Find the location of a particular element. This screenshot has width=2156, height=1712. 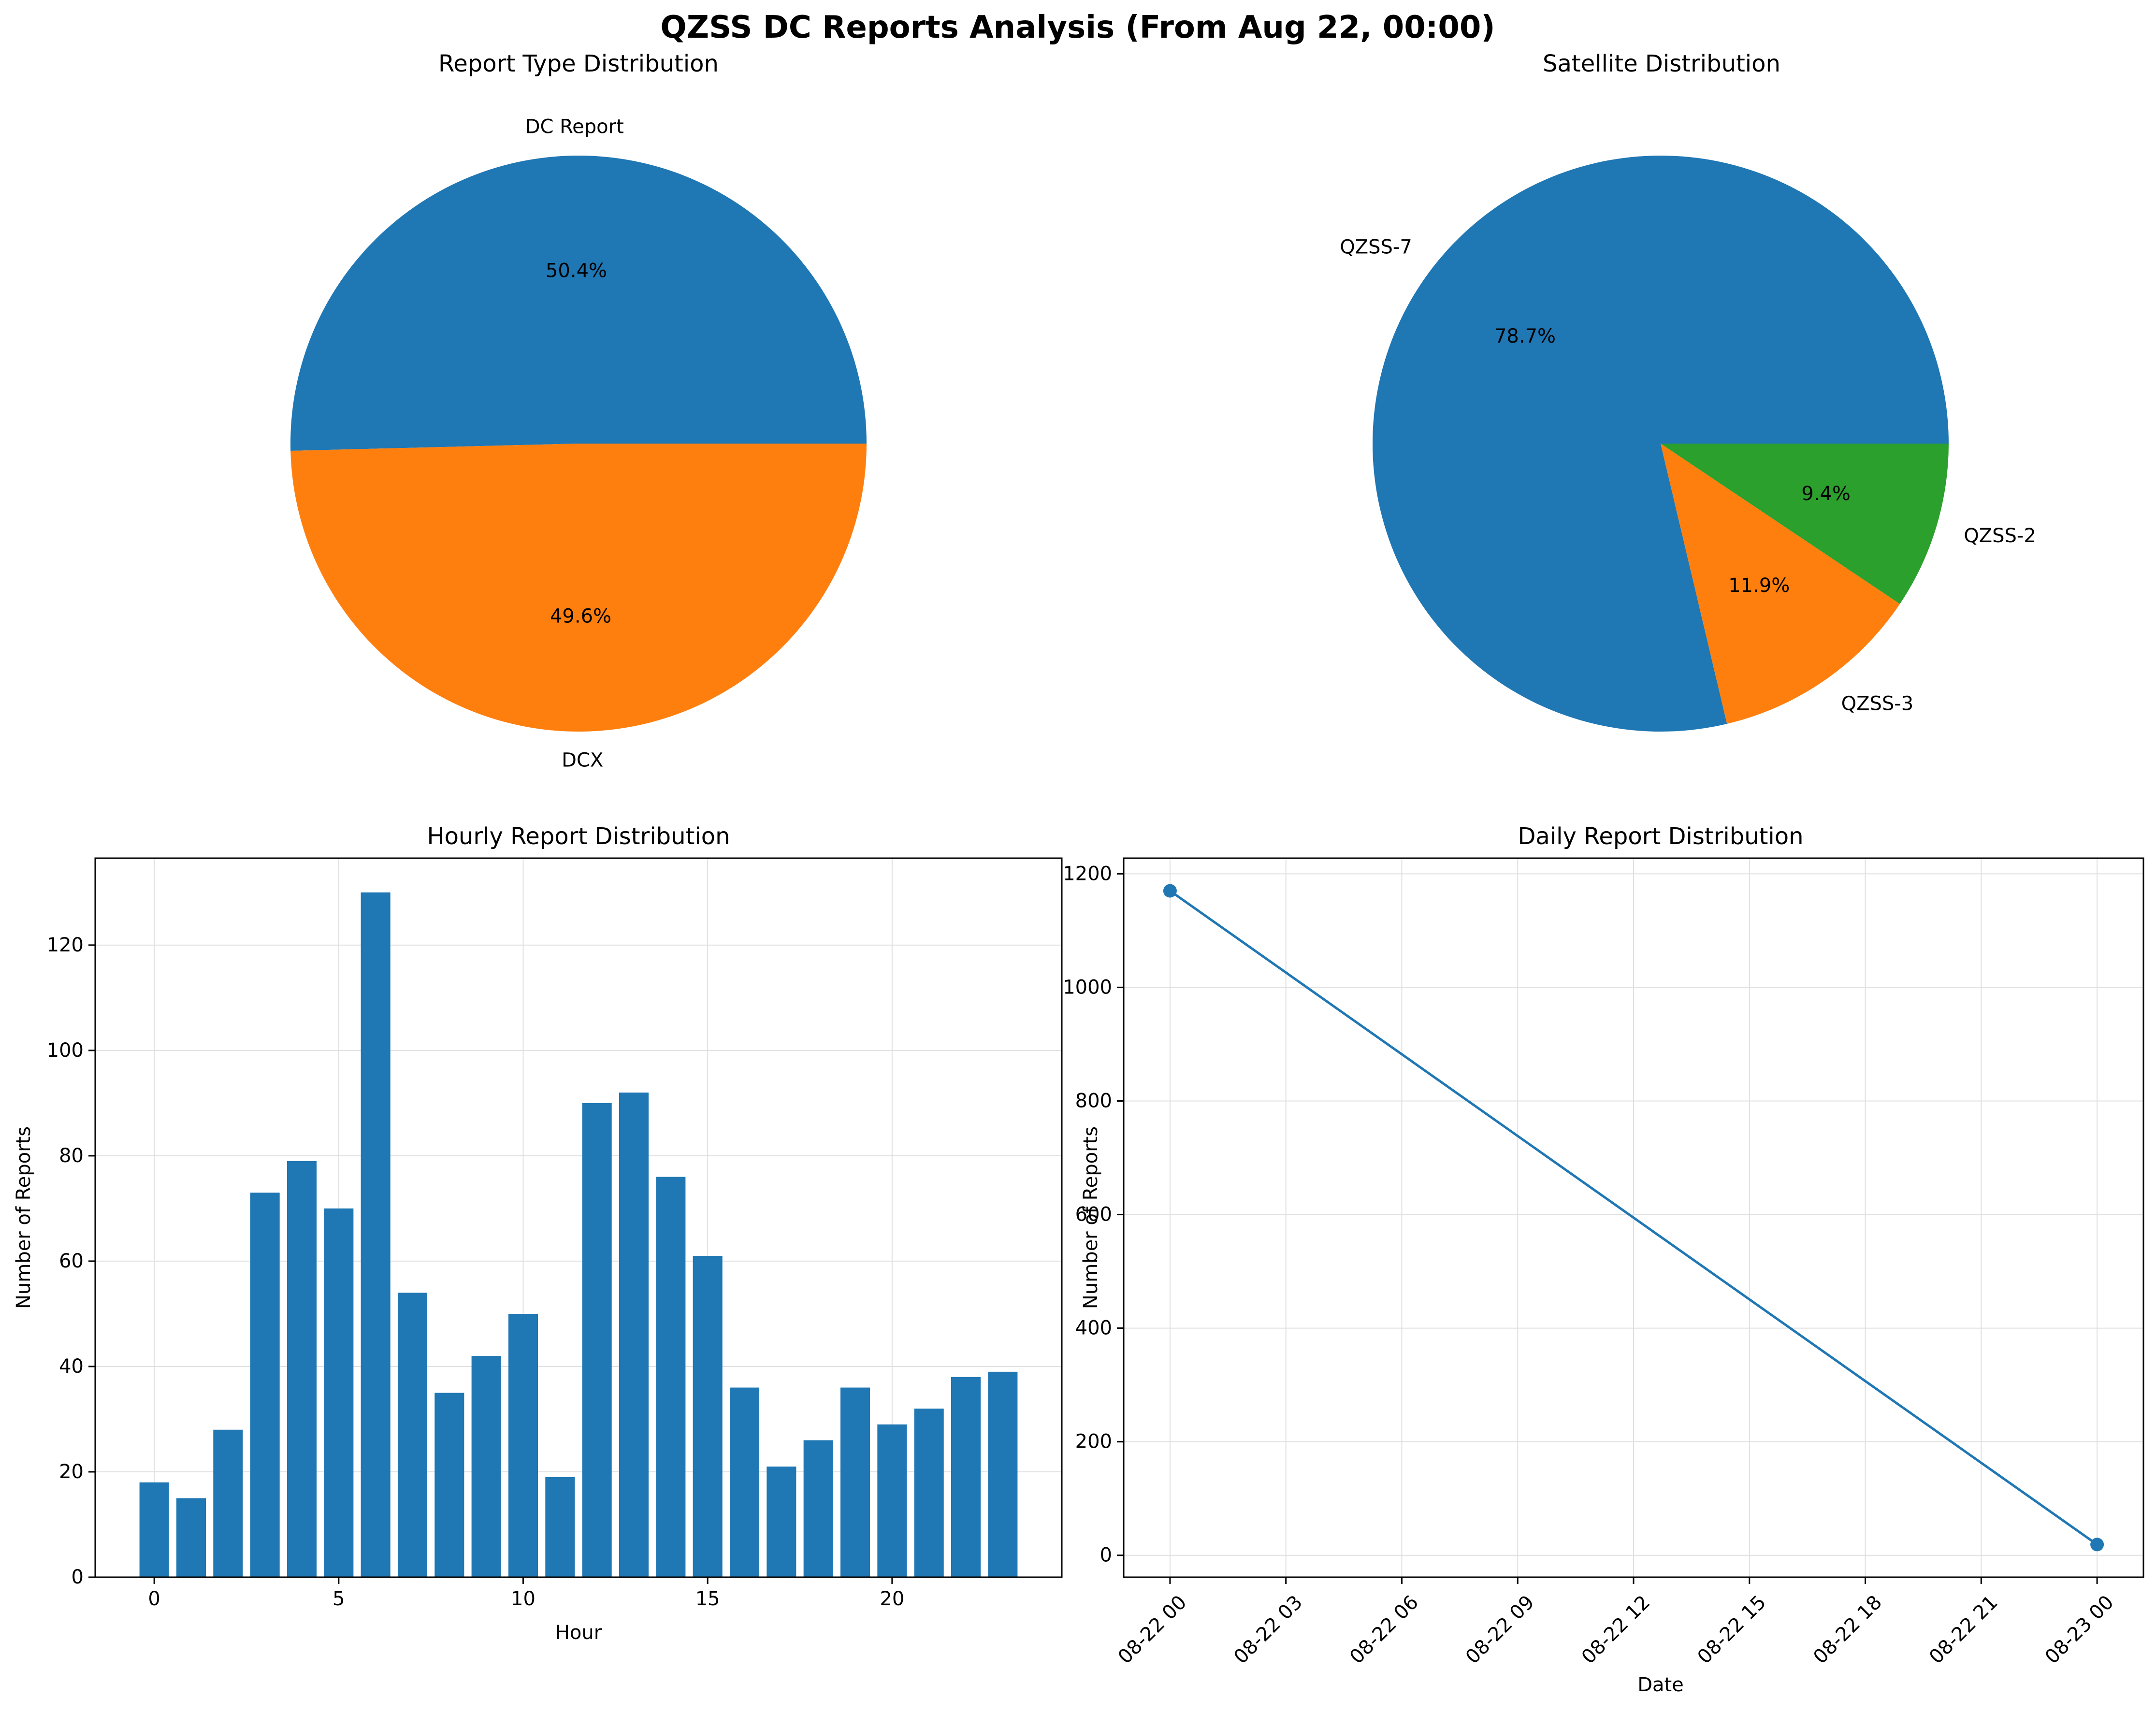

hourly-y-tick-label: 20 is located at coordinates (71, 1472).